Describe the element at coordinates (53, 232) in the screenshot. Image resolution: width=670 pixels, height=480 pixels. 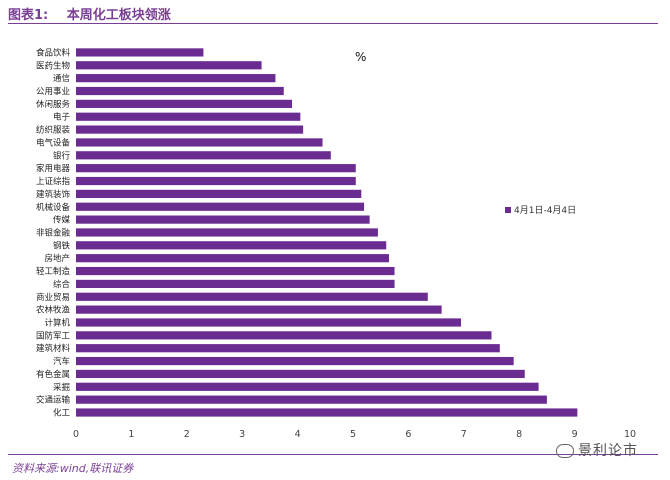
I see `category-label: 非银金融` at that location.